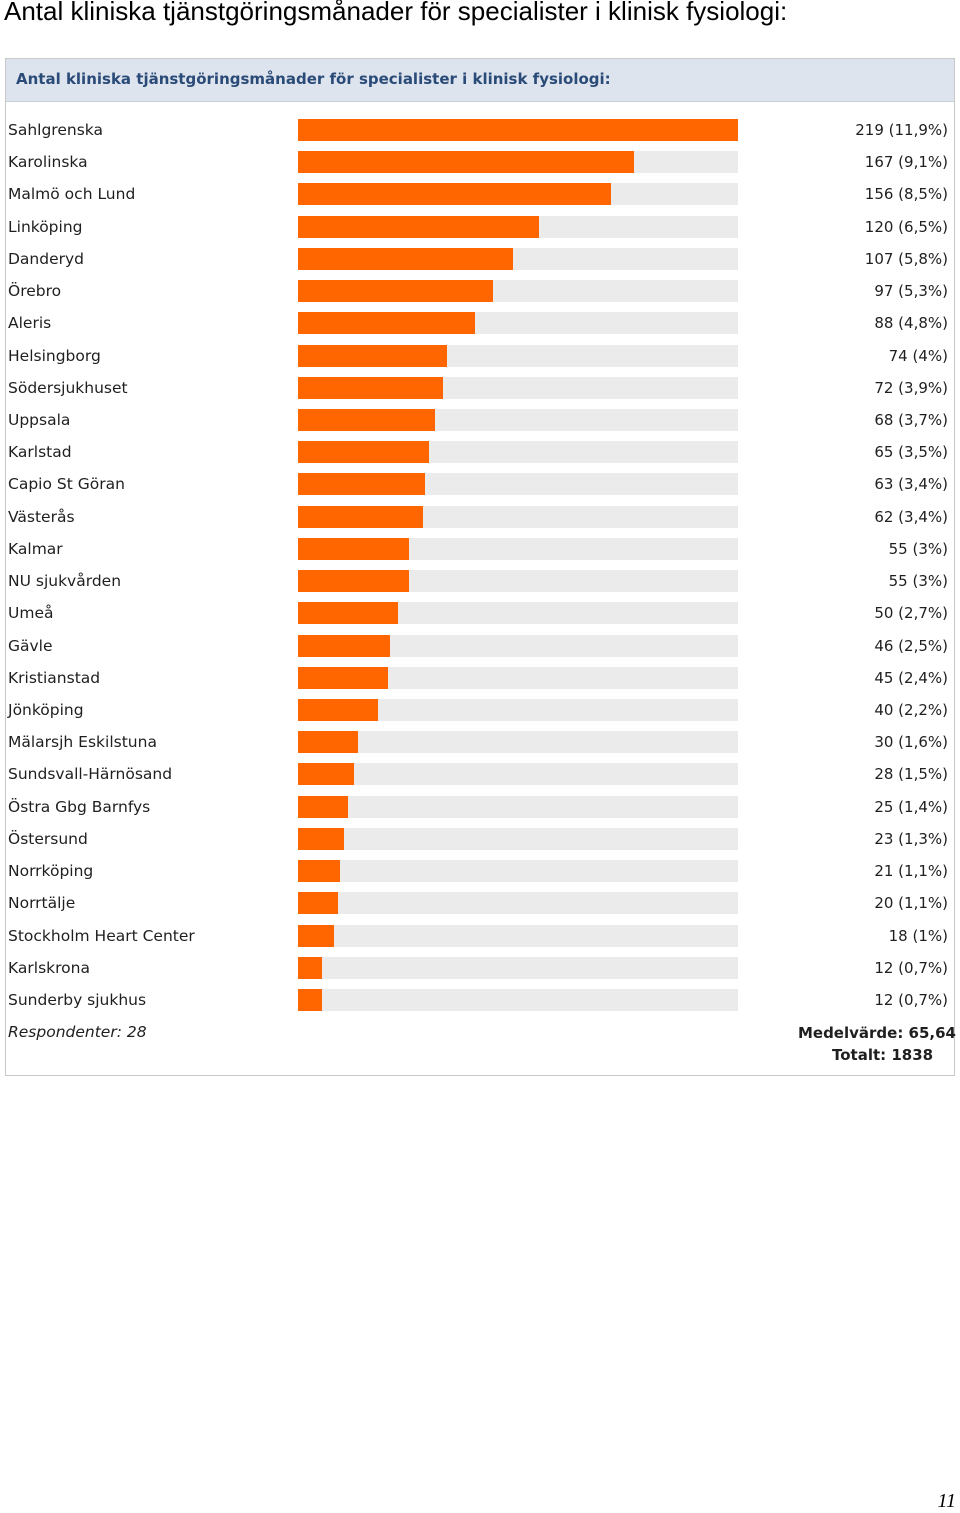 This screenshot has width=960, height=1513. I want to click on category-label: NU sjukvården, so click(65, 581).